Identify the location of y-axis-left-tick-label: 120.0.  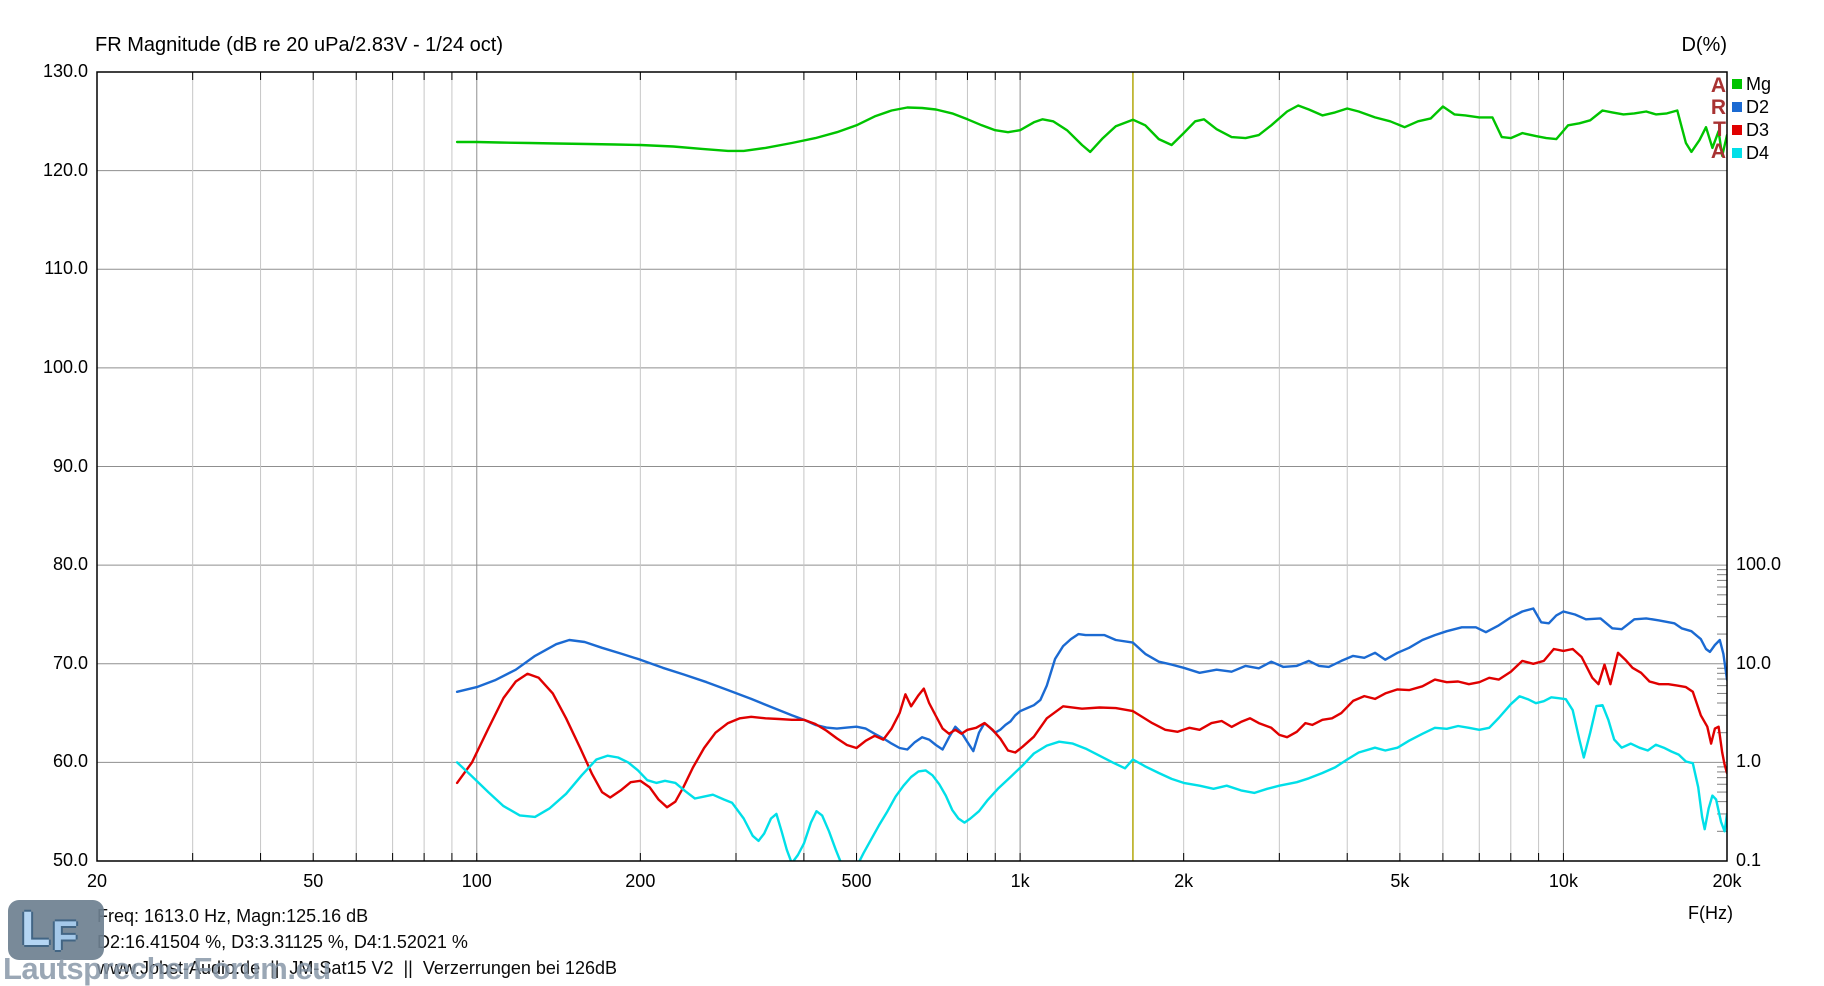
(65, 169).